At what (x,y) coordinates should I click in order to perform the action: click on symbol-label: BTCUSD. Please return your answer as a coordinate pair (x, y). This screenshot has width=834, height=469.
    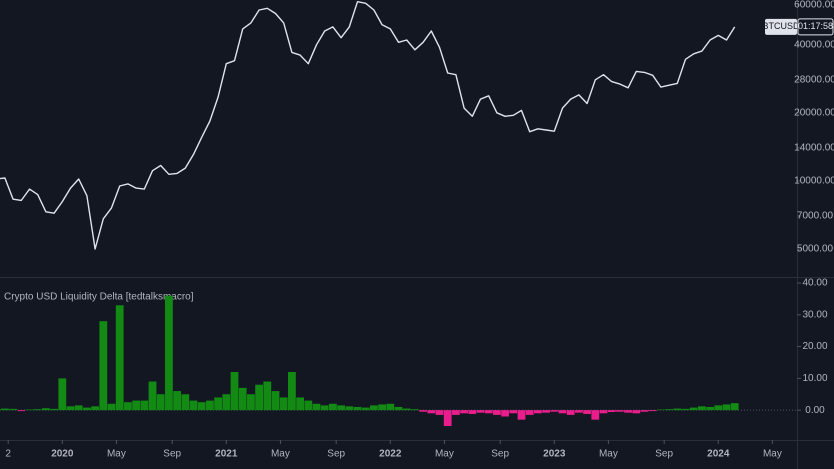
    Looking at the image, I should click on (781, 26).